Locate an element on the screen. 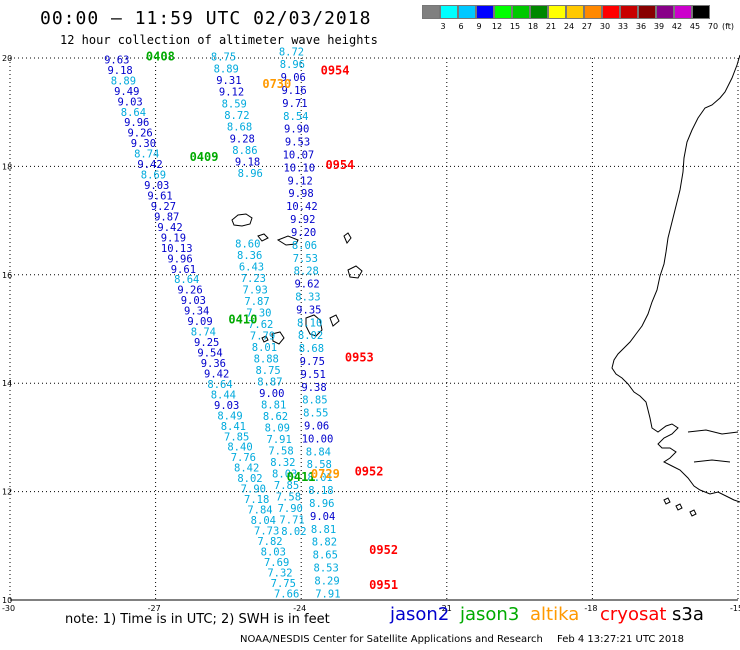 This screenshot has width=740, height=650. pass-label: 0953 is located at coordinates (359, 358).